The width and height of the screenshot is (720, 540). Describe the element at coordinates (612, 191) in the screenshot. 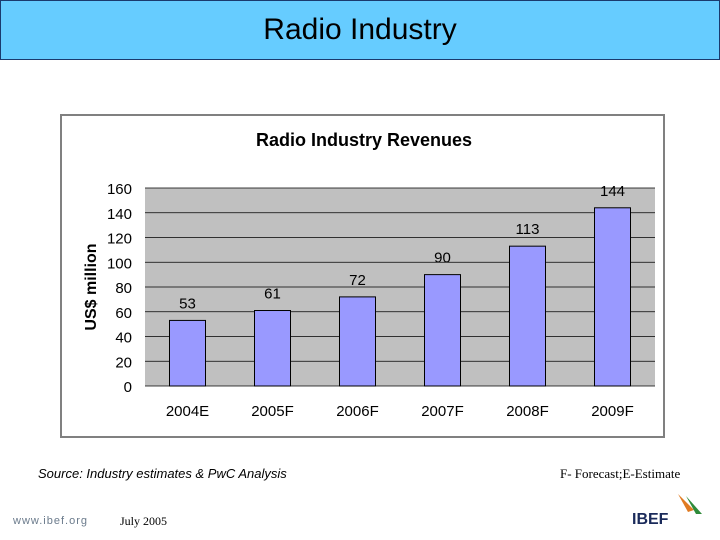

I see `data-label: 144` at that location.